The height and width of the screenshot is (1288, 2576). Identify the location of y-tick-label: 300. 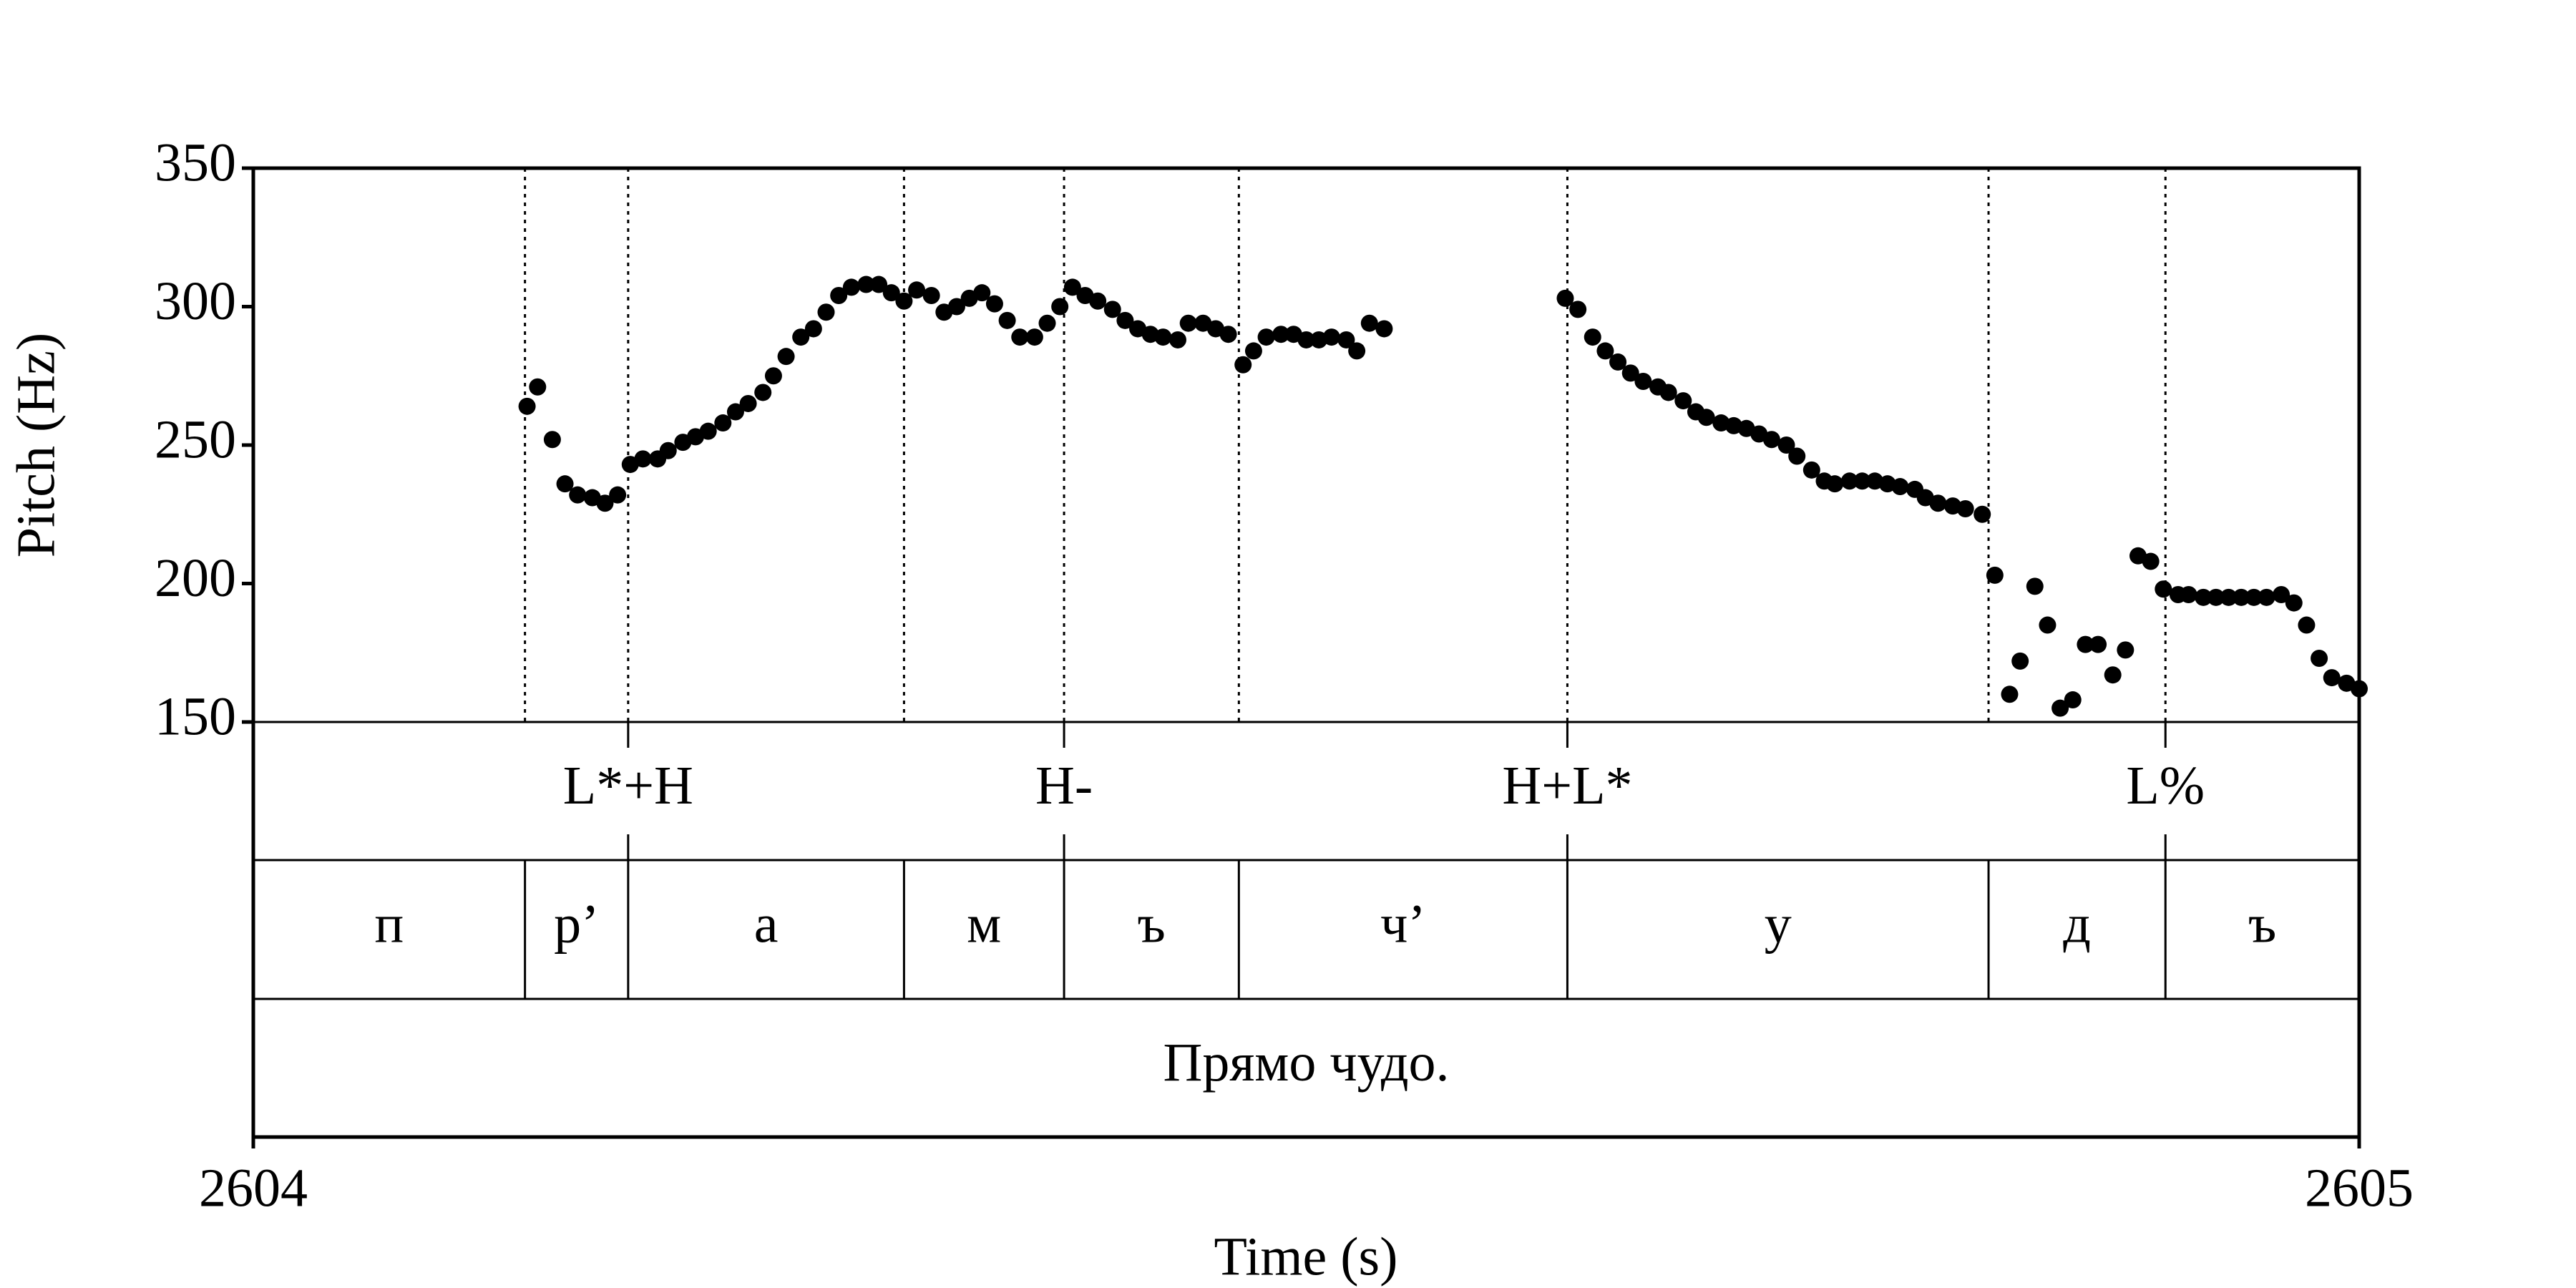
(195, 301).